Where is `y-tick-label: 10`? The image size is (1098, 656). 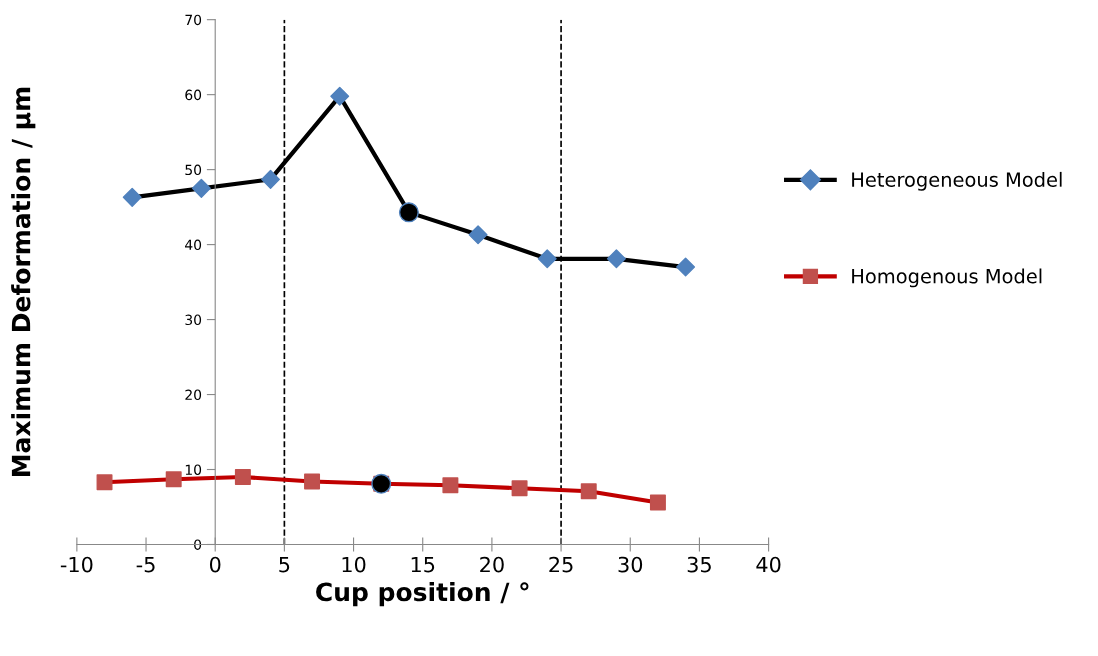 y-tick-label: 10 is located at coordinates (193, 469).